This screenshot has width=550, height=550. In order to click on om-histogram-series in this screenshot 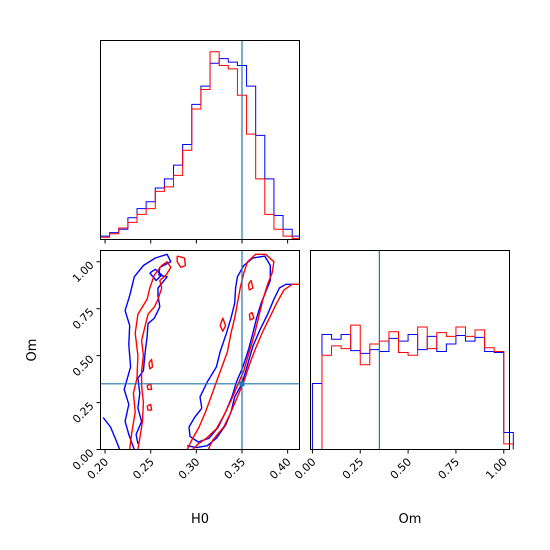, I will do `click(412, 387)`.